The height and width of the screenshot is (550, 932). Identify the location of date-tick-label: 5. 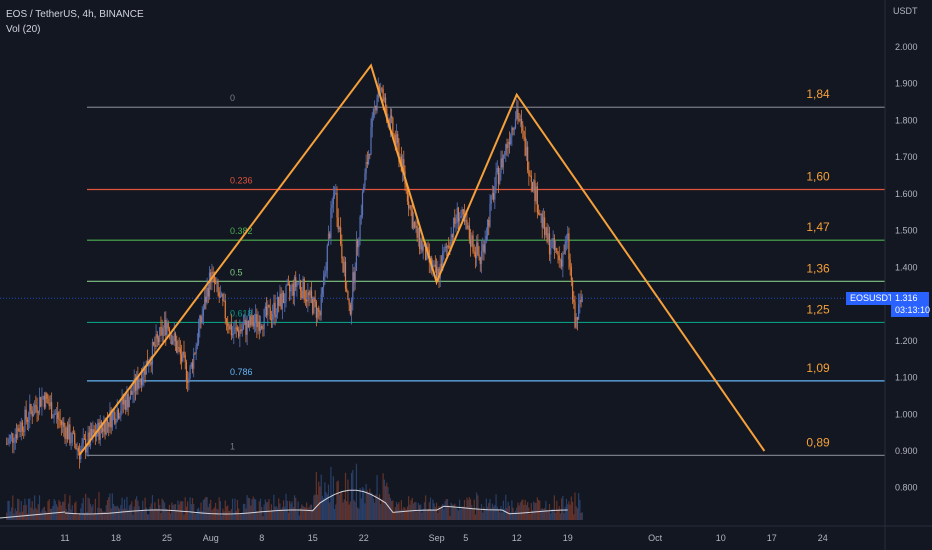
(465, 538).